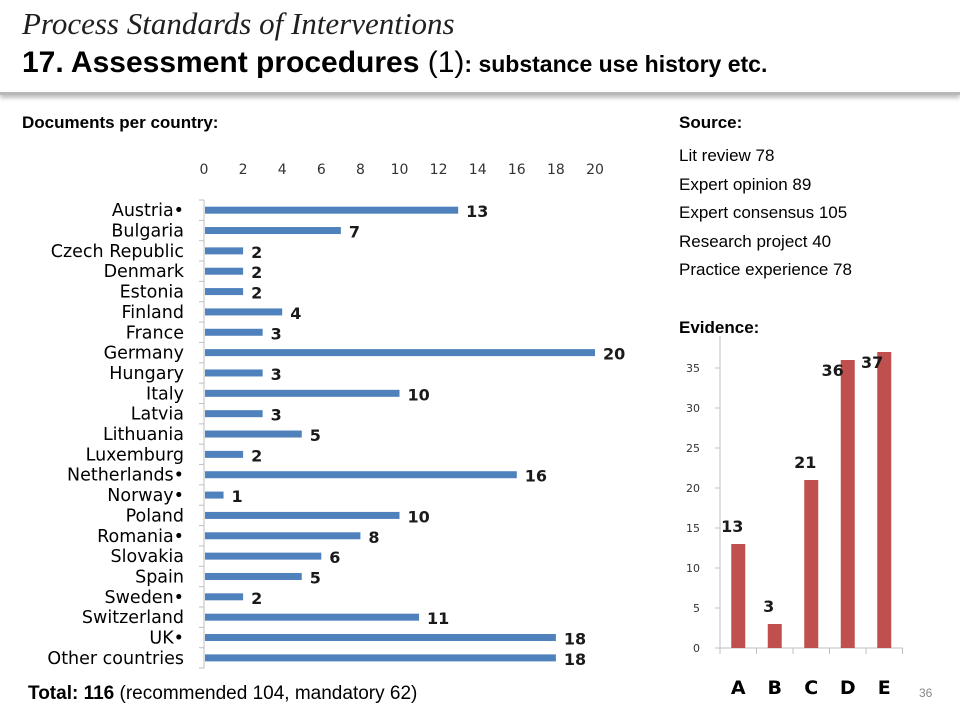  What do you see at coordinates (439, 170) in the screenshot?
I see `x-tick-label: 12` at bounding box center [439, 170].